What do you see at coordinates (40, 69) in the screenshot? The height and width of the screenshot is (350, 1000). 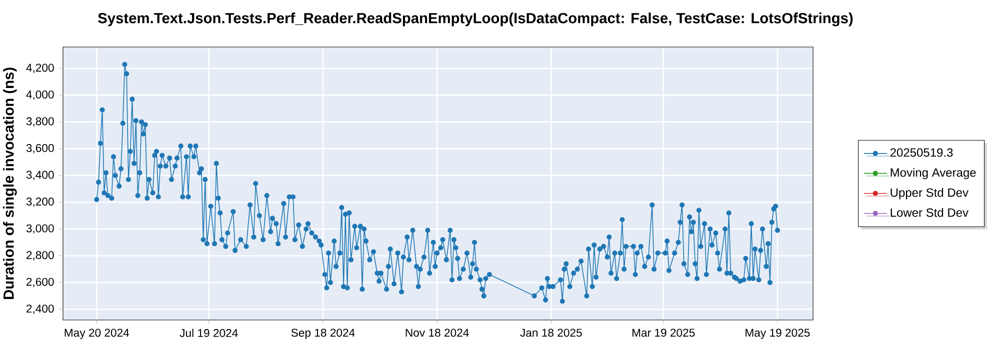 I see `y-tick-label: 4,200` at bounding box center [40, 69].